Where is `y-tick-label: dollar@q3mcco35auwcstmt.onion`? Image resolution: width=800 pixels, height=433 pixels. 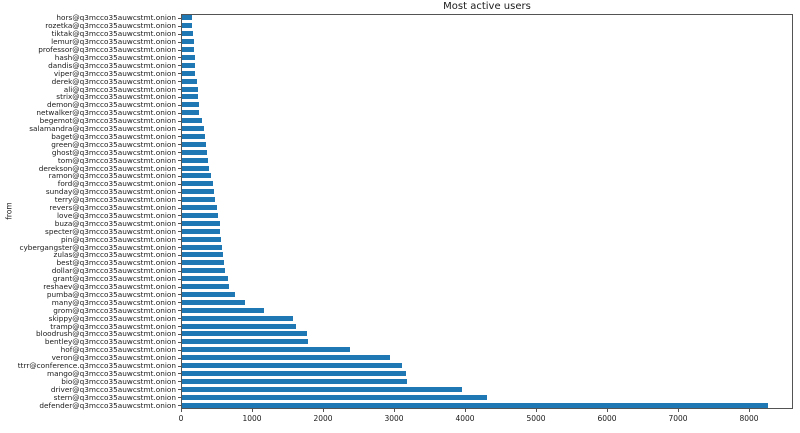
y-tick-label: dollar@q3mcco35auwcstmt.onion is located at coordinates (113, 271).